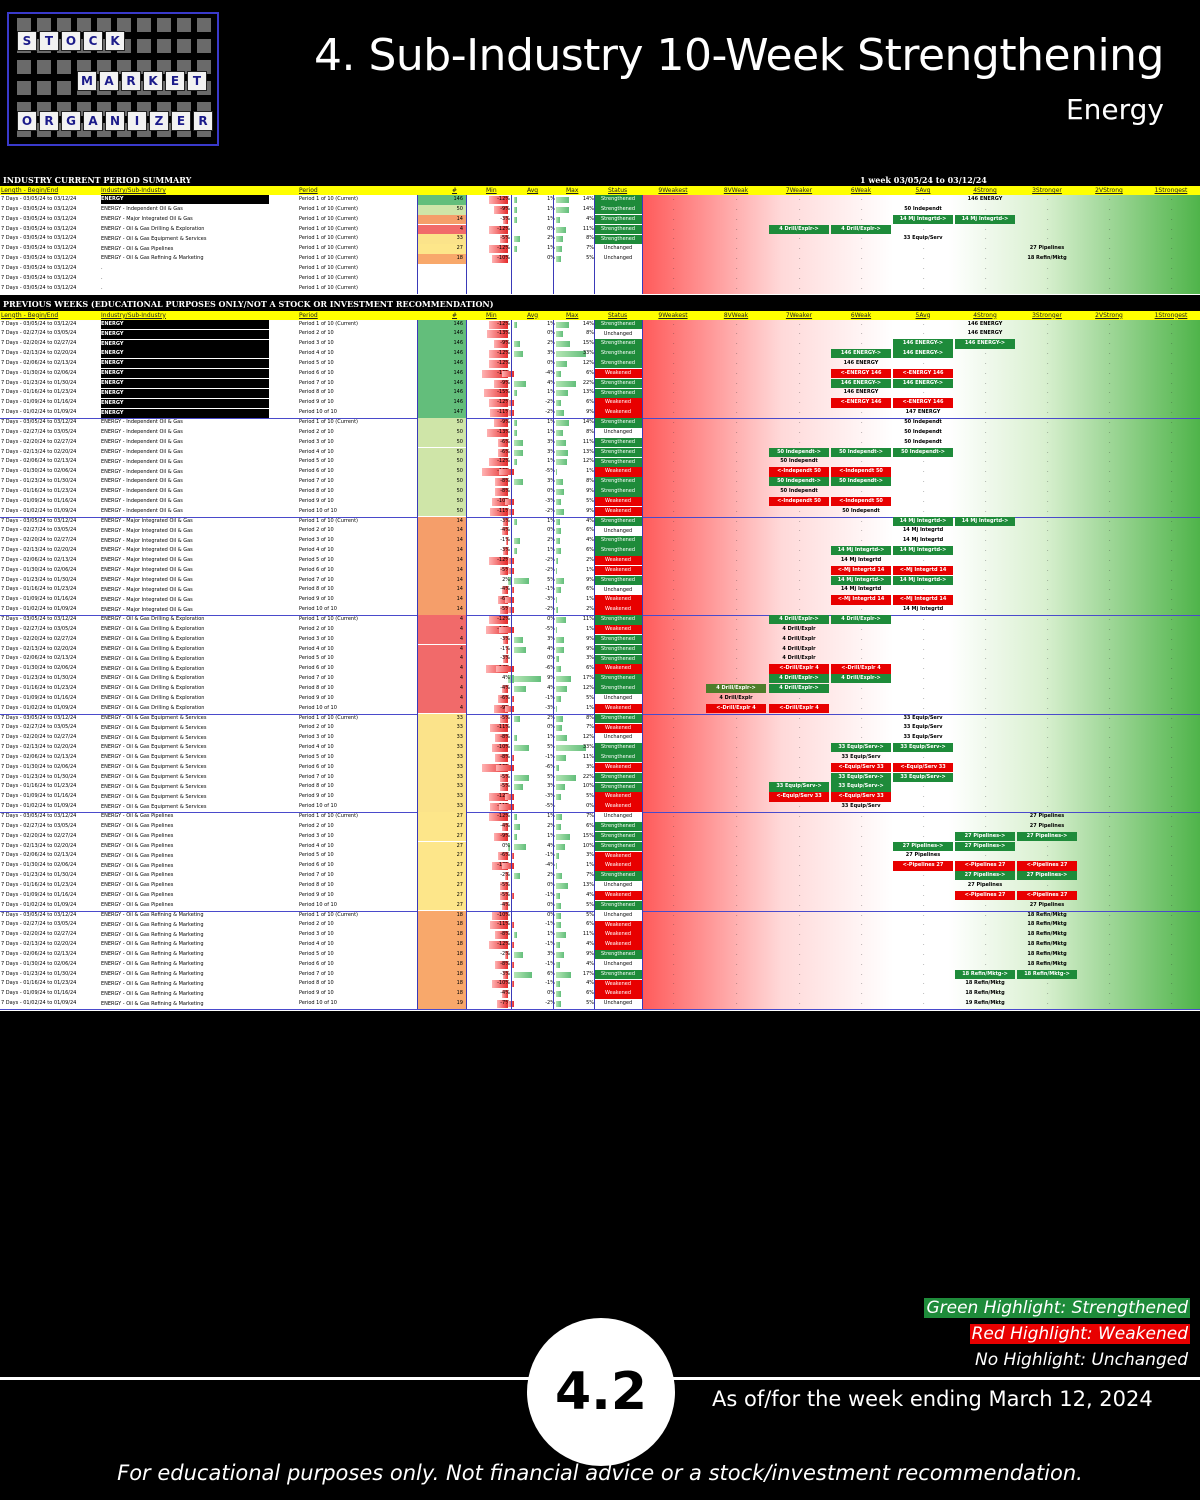 Image resolution: width=1200 pixels, height=1500 pixels. I want to click on rank-label: 146 ENERGY->, so click(861, 354).